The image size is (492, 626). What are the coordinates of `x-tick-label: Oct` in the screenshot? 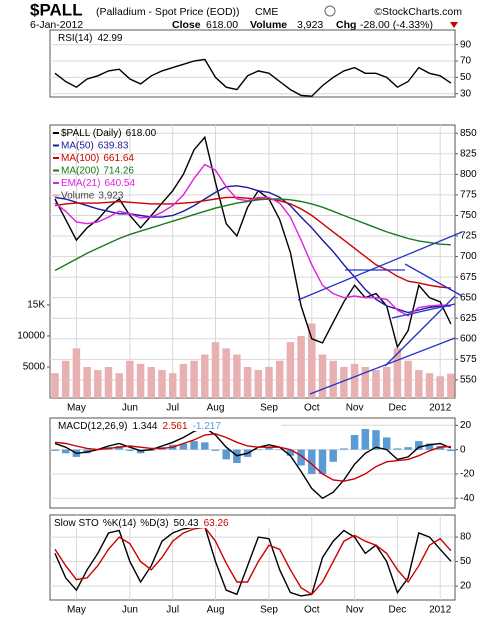 It's located at (312, 610).